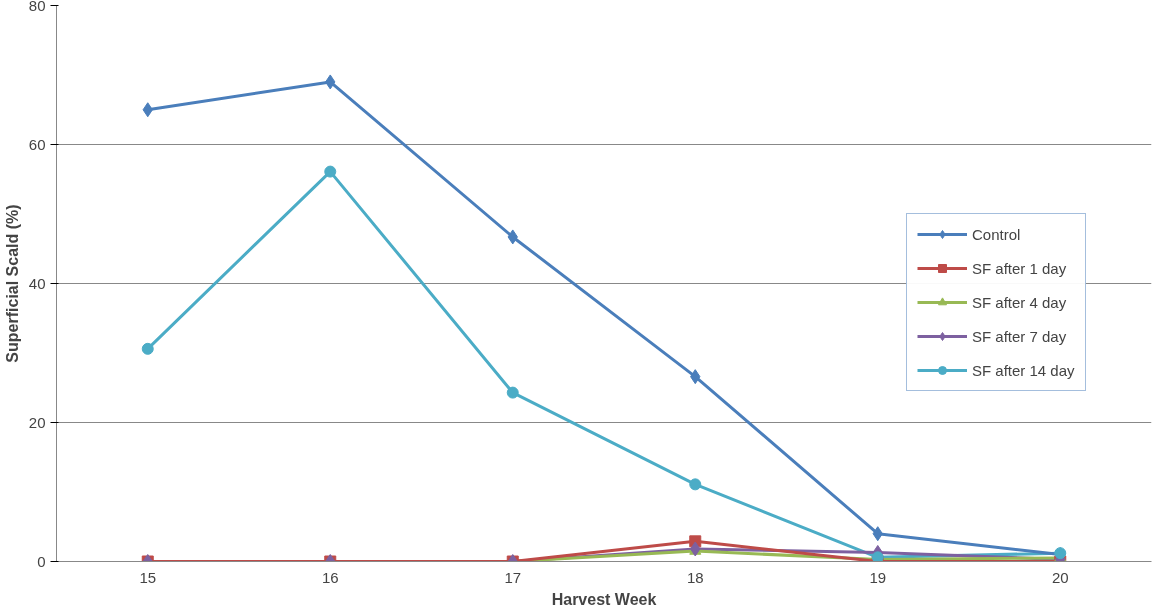 The width and height of the screenshot is (1156, 610). What do you see at coordinates (1019, 302) in the screenshot?
I see `legend-label: SF after 4 day` at bounding box center [1019, 302].